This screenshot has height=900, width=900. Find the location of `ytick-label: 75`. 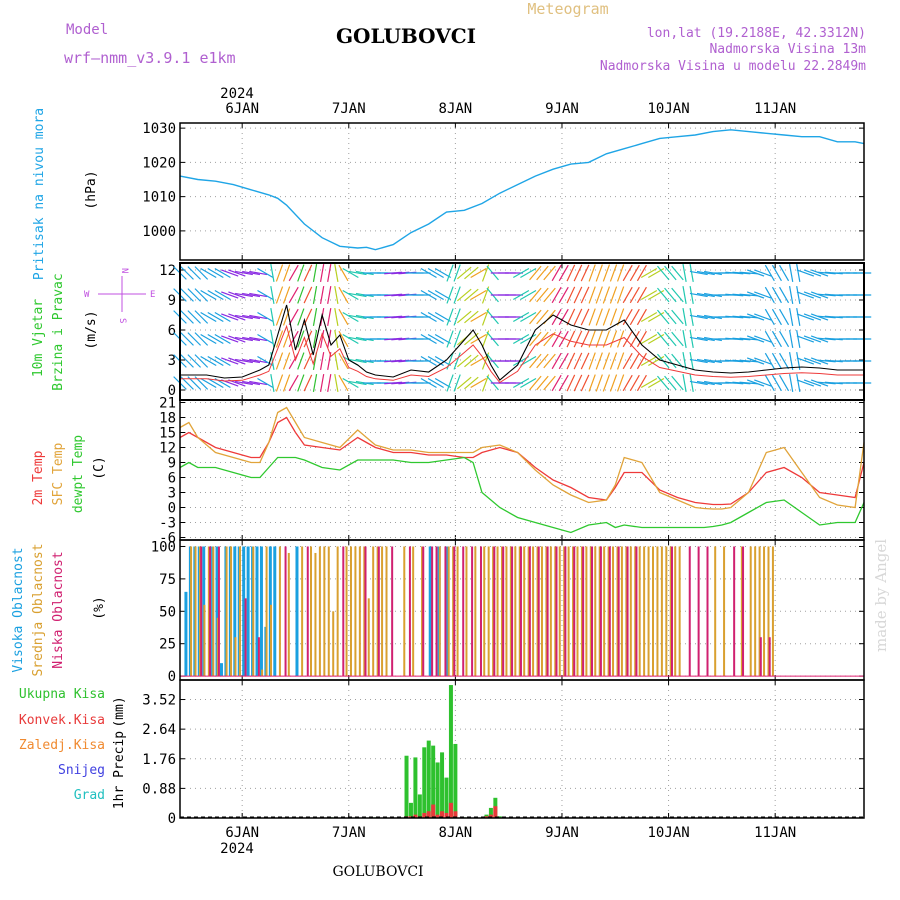

ytick-label: 75 is located at coordinates (167, 580).